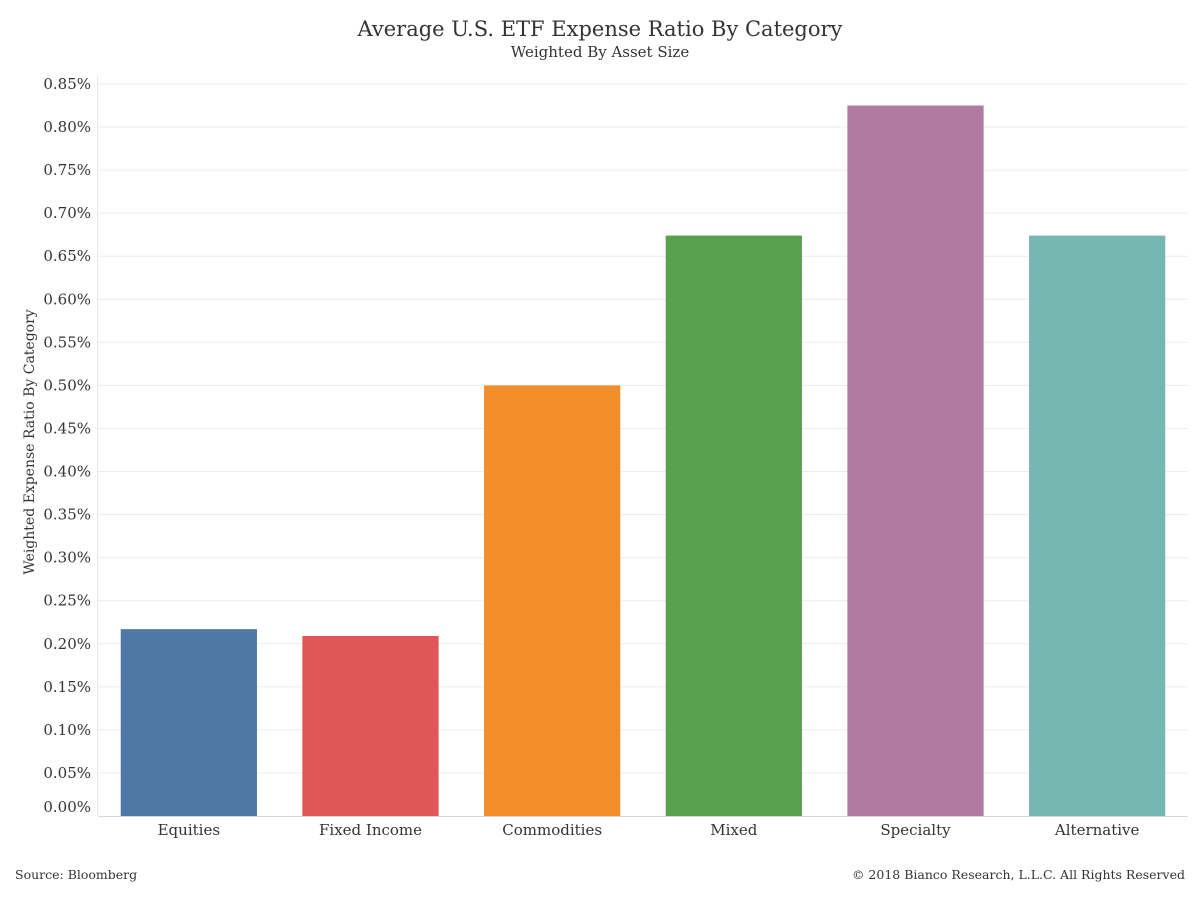  What do you see at coordinates (915, 830) in the screenshot?
I see `x-tick-label: Specialty` at bounding box center [915, 830].